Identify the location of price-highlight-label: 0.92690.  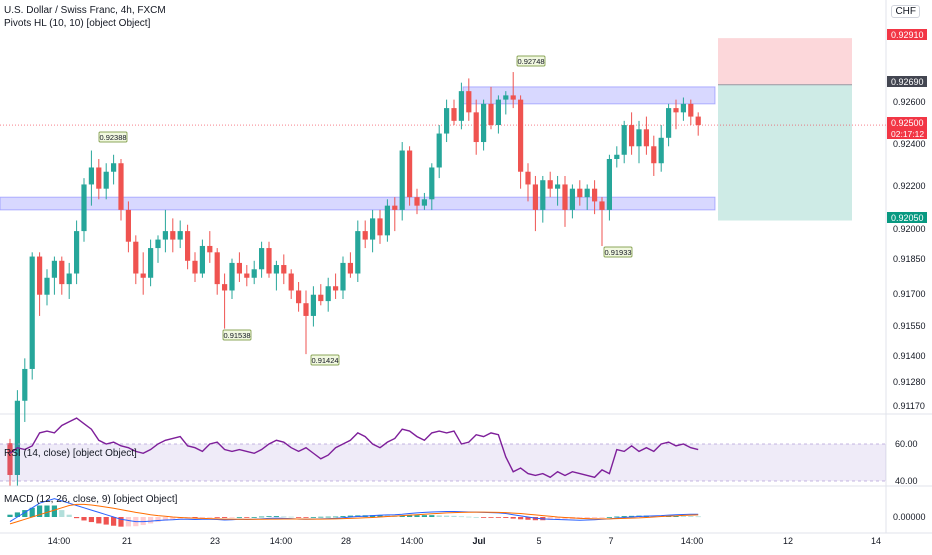
(907, 82).